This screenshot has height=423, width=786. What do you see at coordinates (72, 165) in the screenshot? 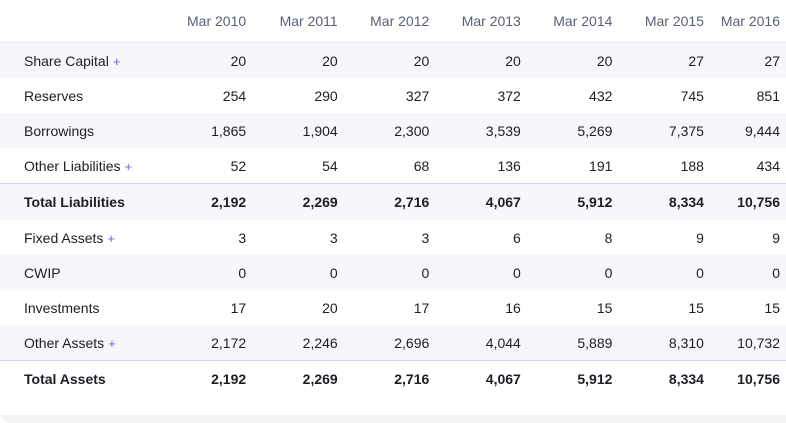
I see `row-label: Other Liabilities` at bounding box center [72, 165].